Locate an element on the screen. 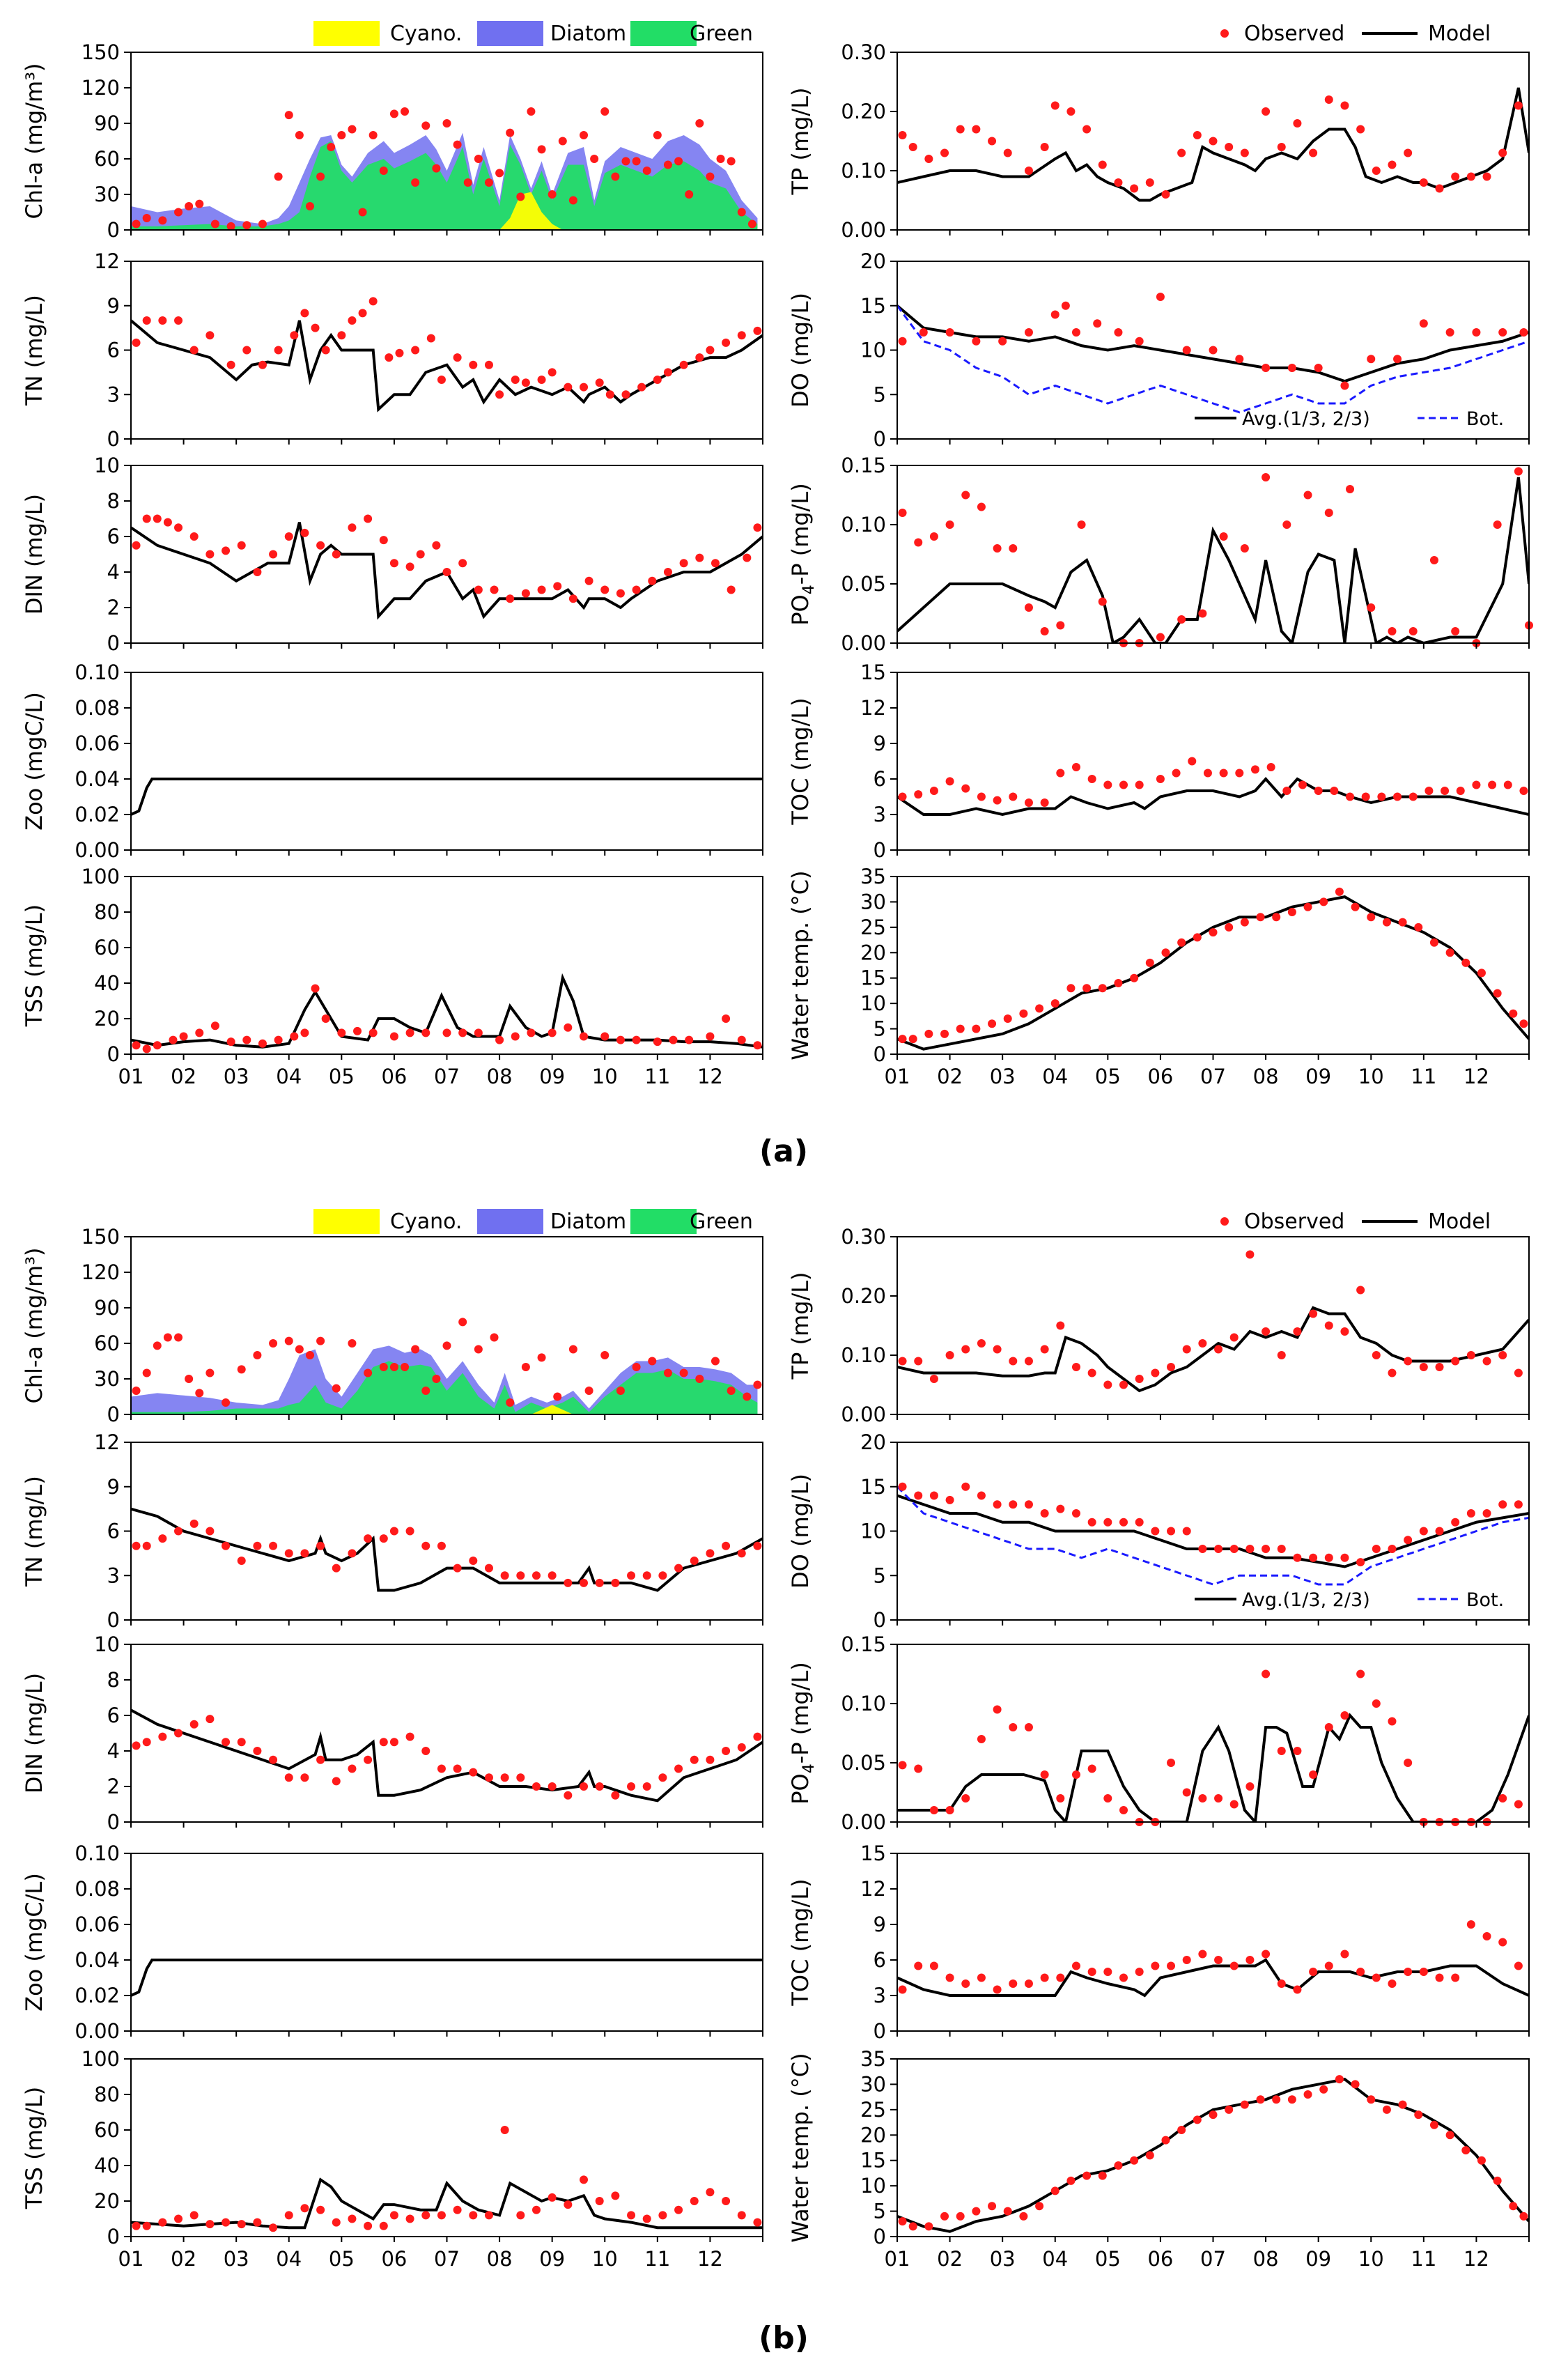 Image resolution: width=1568 pixels, height=2362 pixels. y-axis-label: TP (mg/L) is located at coordinates (800, 141).